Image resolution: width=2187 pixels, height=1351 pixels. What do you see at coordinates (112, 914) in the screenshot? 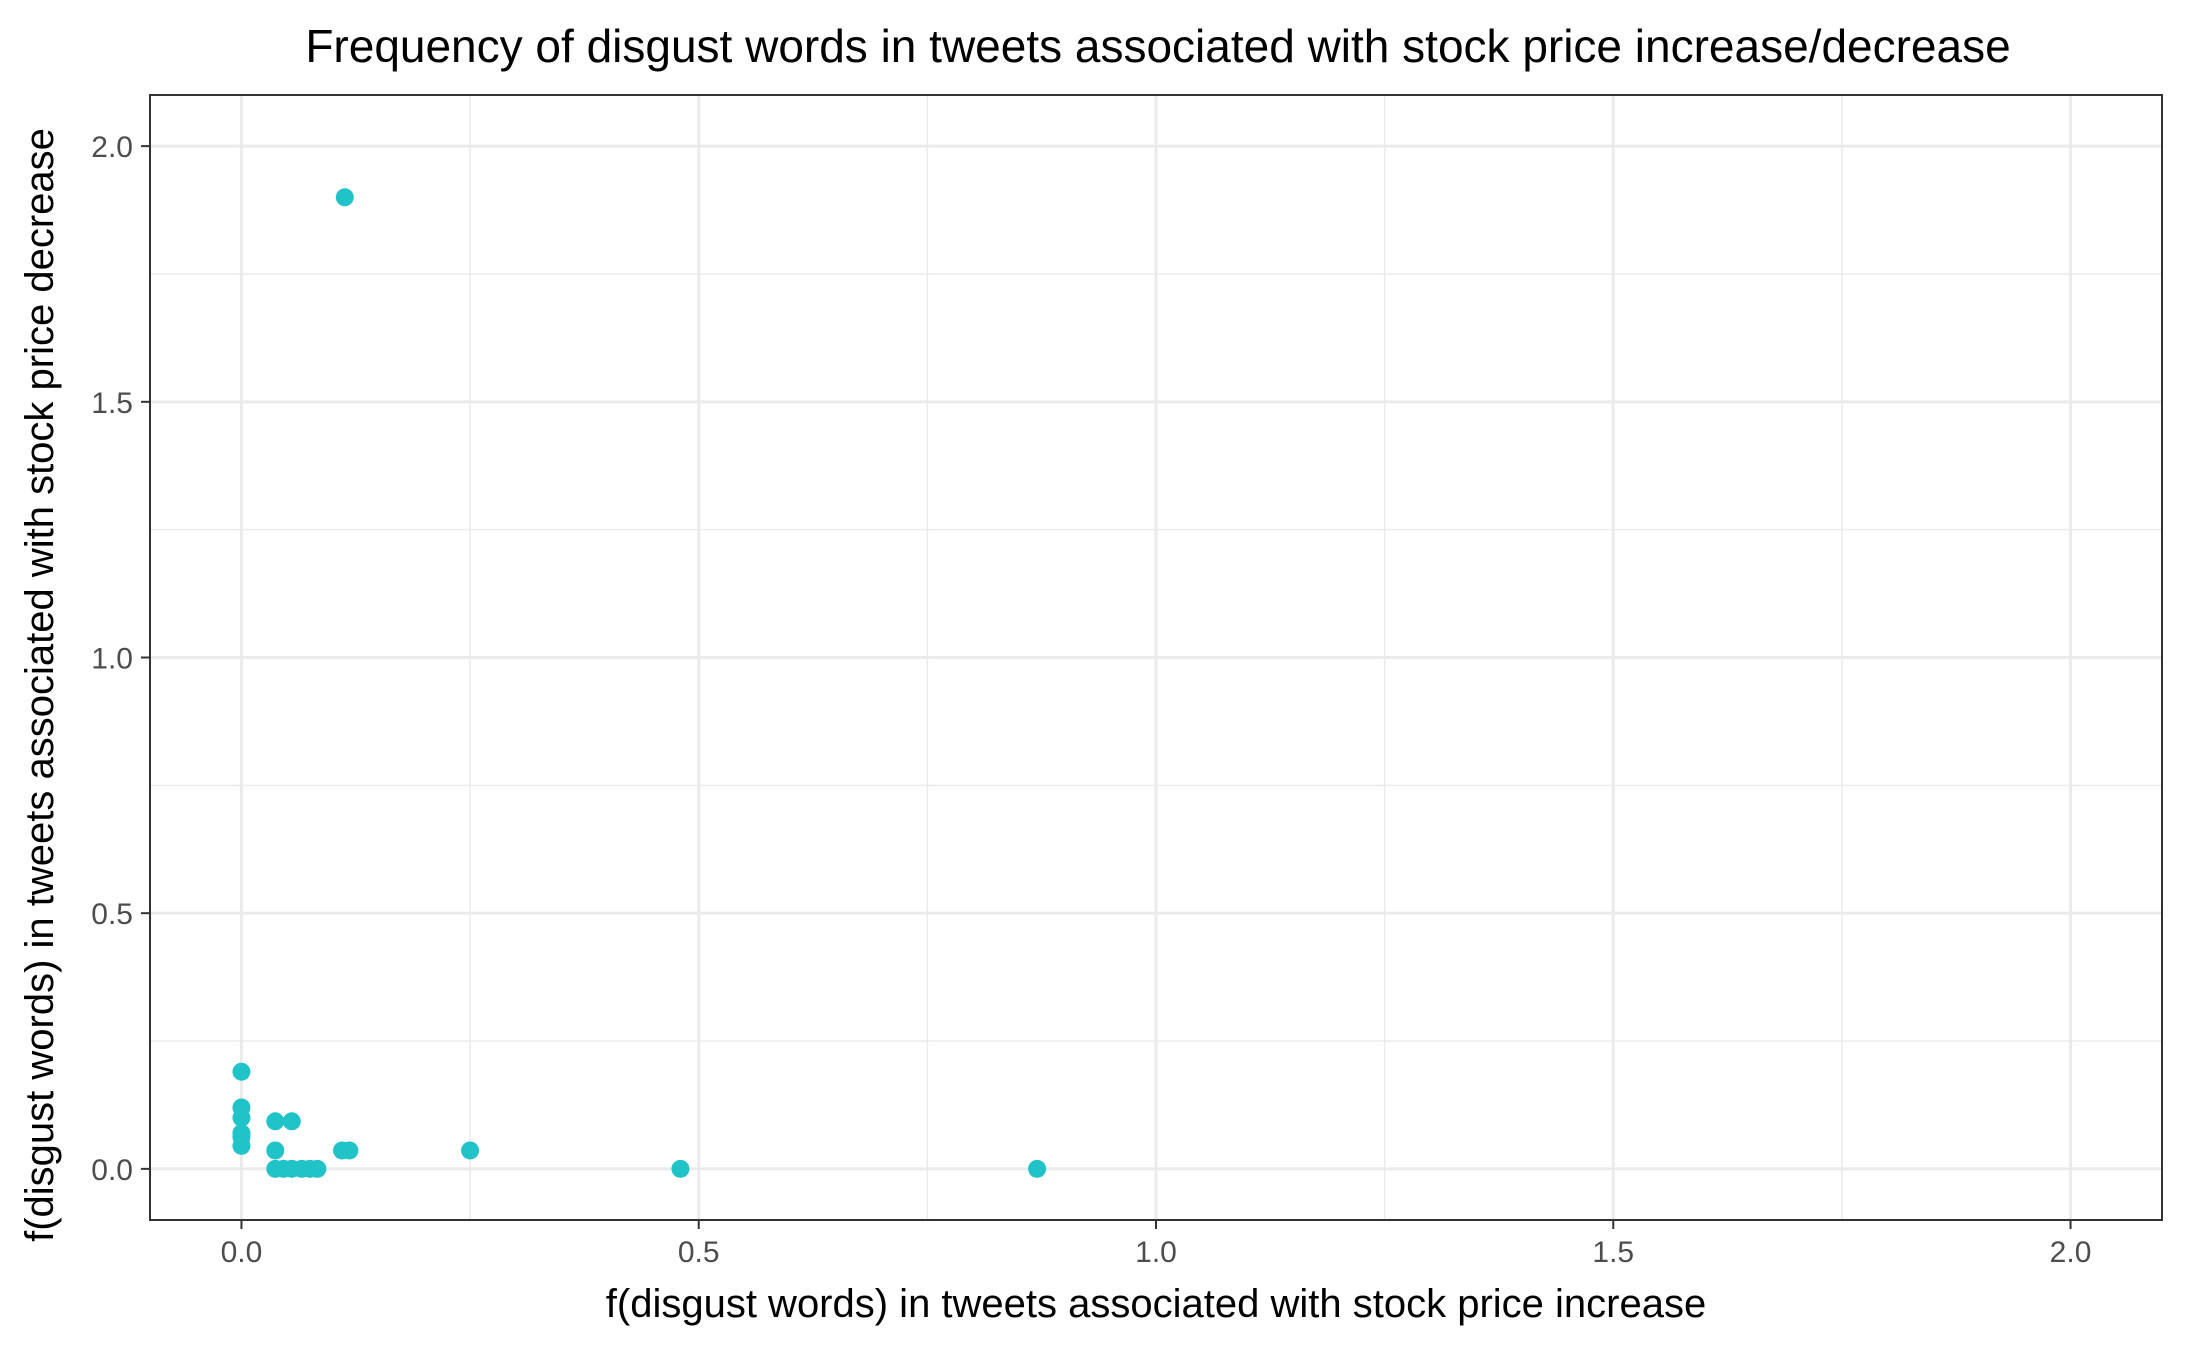
I see `y-tick-label: 0.5` at bounding box center [112, 914].